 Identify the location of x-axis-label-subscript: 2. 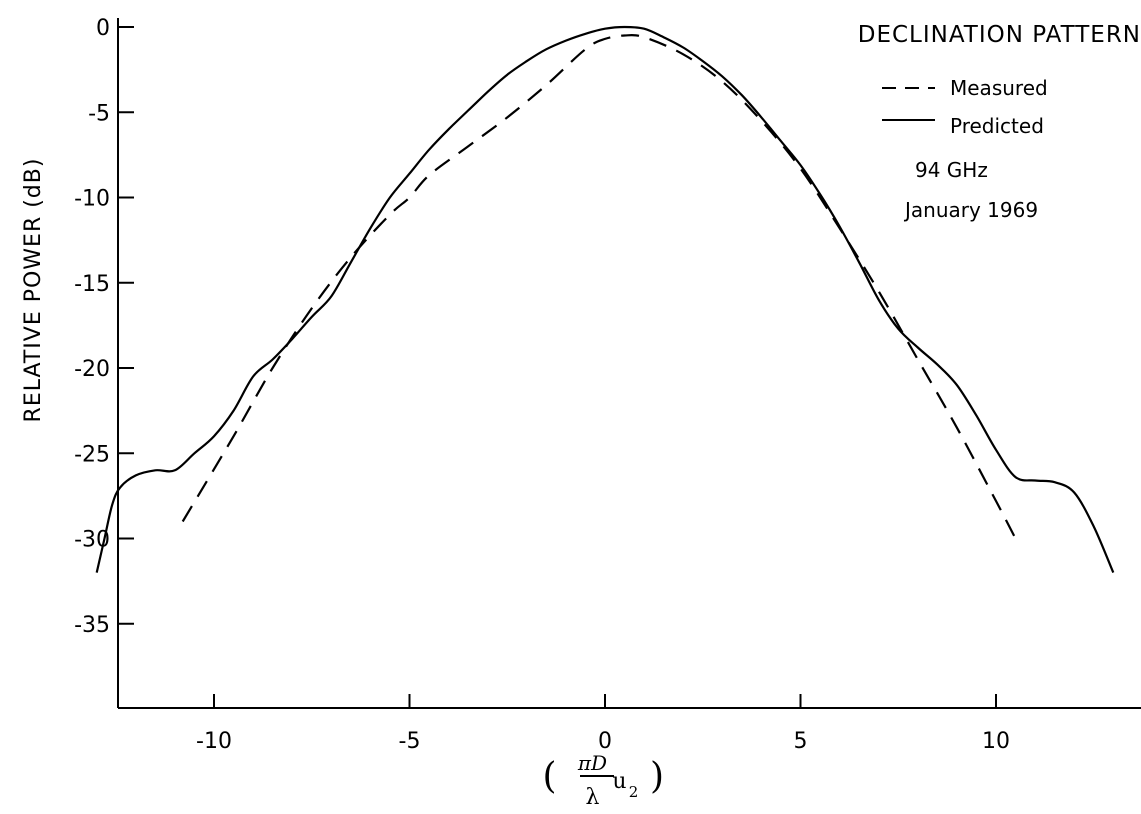
(634, 792).